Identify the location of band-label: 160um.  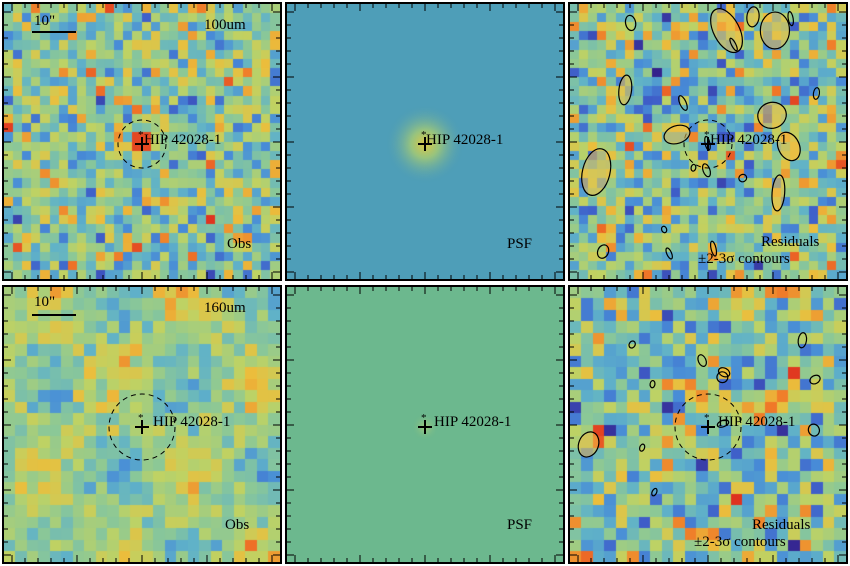
(225, 308).